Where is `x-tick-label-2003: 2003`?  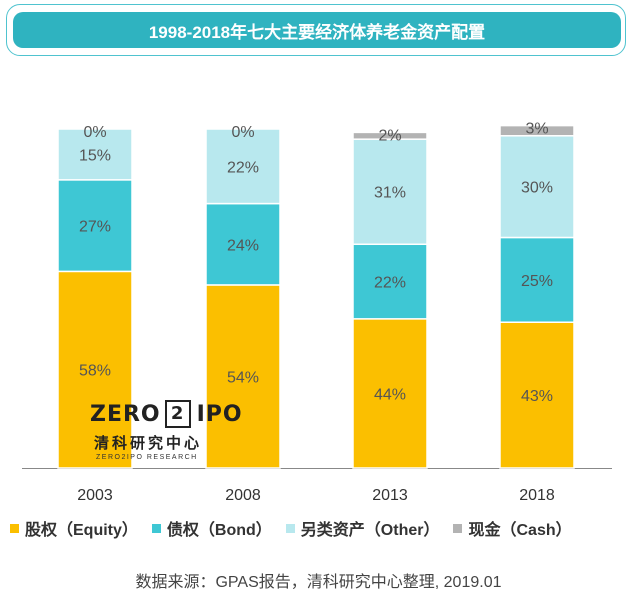
x-tick-label-2003: 2003 is located at coordinates (95, 495).